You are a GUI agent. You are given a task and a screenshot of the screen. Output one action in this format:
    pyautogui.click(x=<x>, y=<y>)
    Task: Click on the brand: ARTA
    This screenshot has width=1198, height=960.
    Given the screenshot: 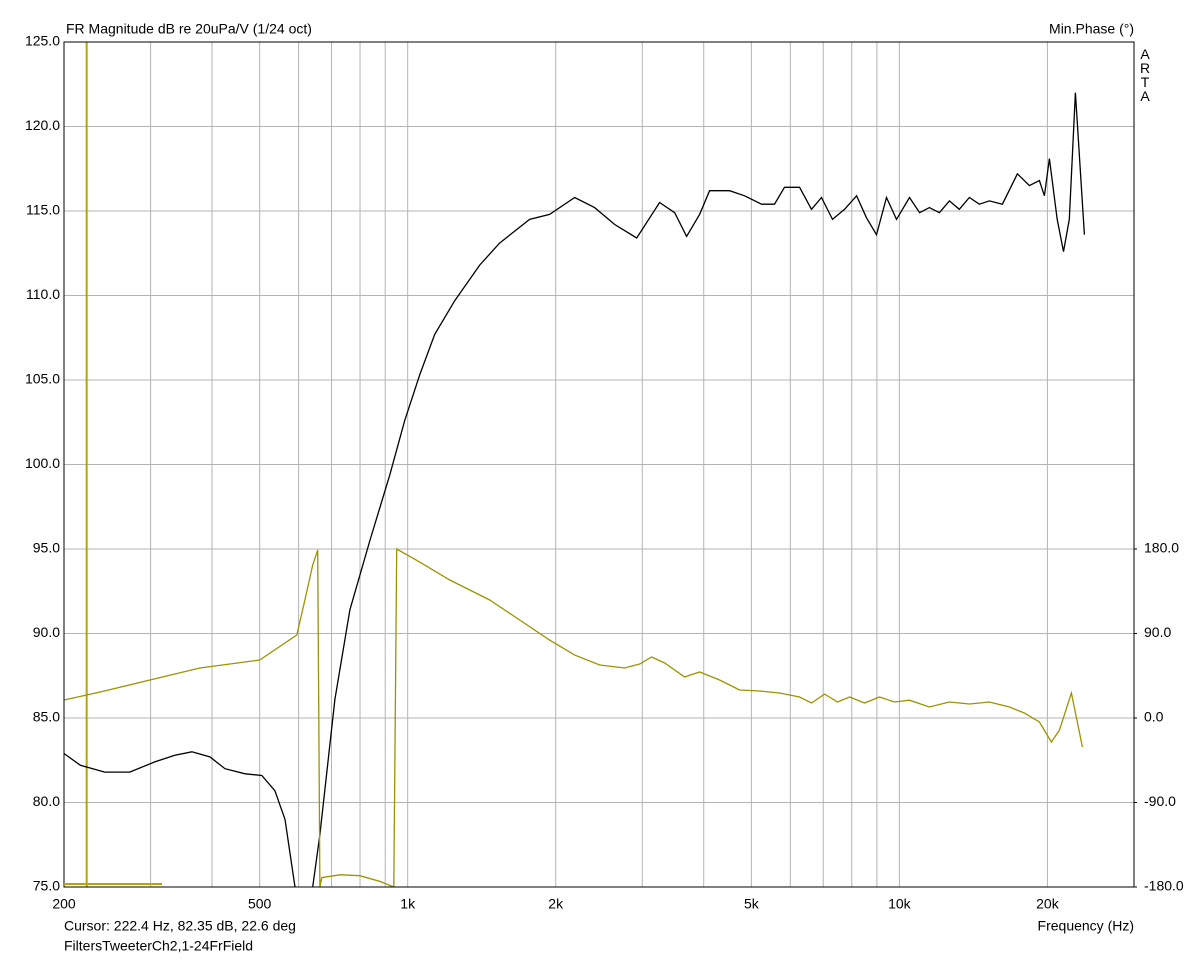 What is the action you would take?
    pyautogui.click(x=1145, y=74)
    